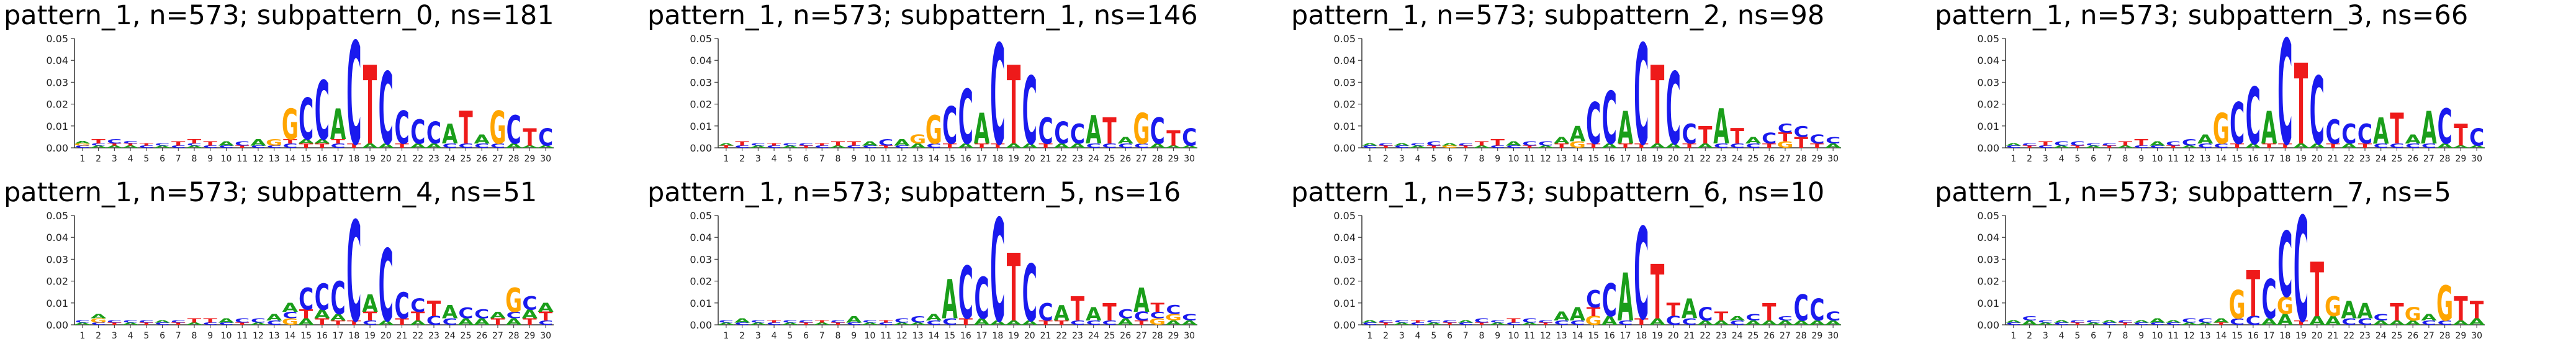 The width and height of the screenshot is (2576, 354). I want to click on x-tick-label: 12, so click(2189, 159).